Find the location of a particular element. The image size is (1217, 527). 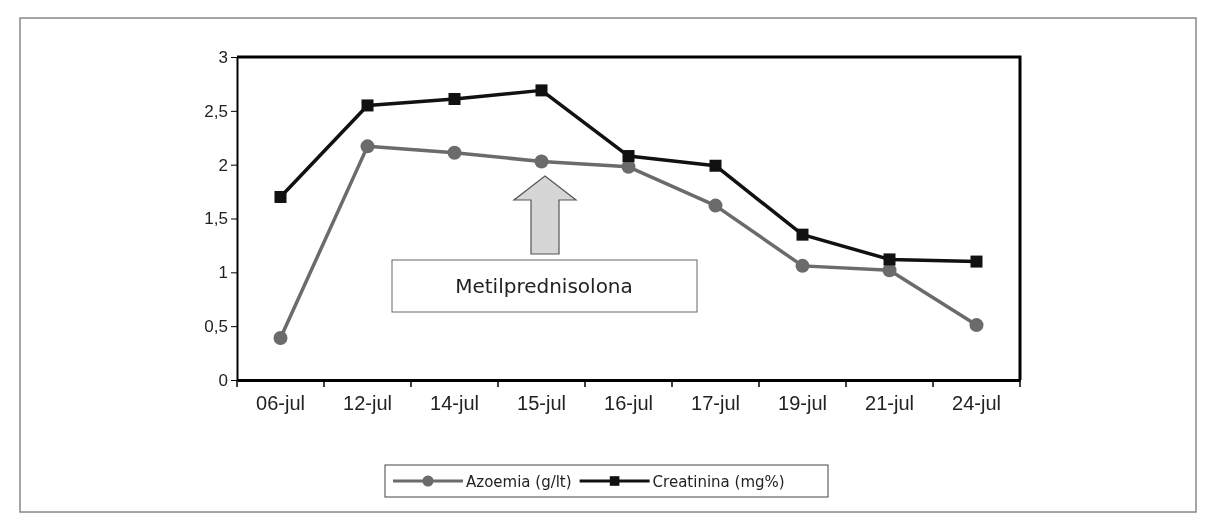

y-tick-label: 1 is located at coordinates (223, 273).